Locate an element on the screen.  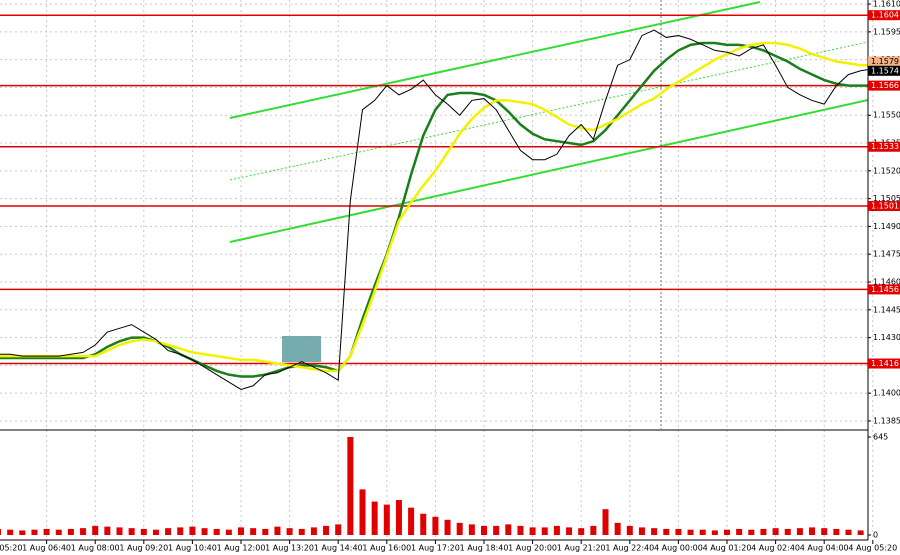
y-tick-label: 1.1445 is located at coordinates (886, 309).